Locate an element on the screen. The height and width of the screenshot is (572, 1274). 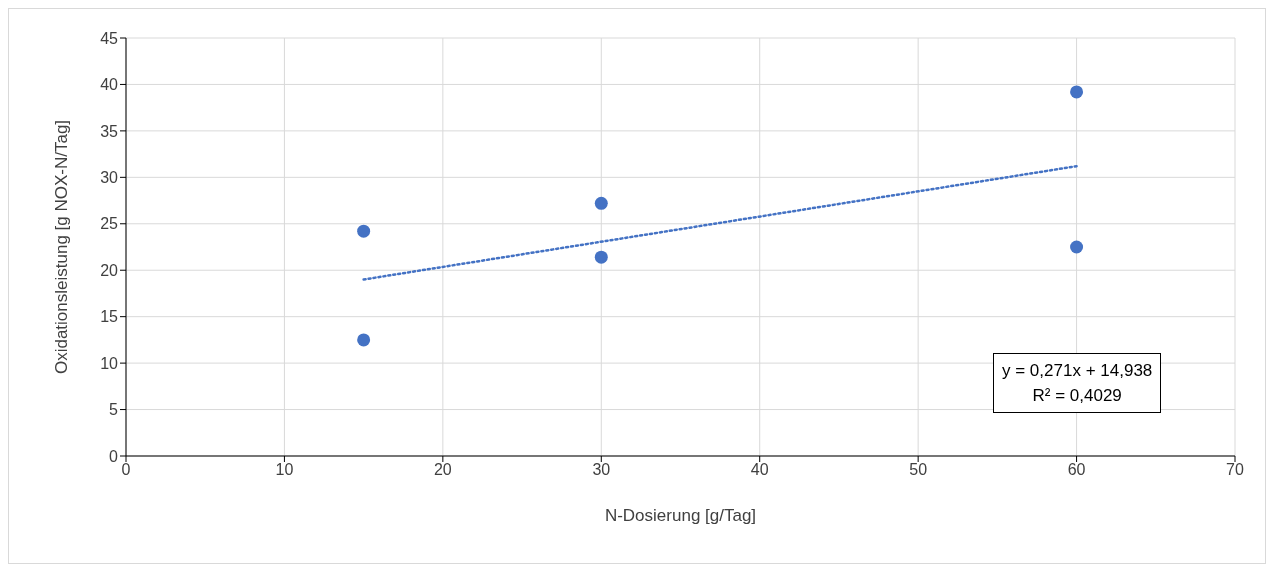
x-tick-label: 60 is located at coordinates (1076, 470).